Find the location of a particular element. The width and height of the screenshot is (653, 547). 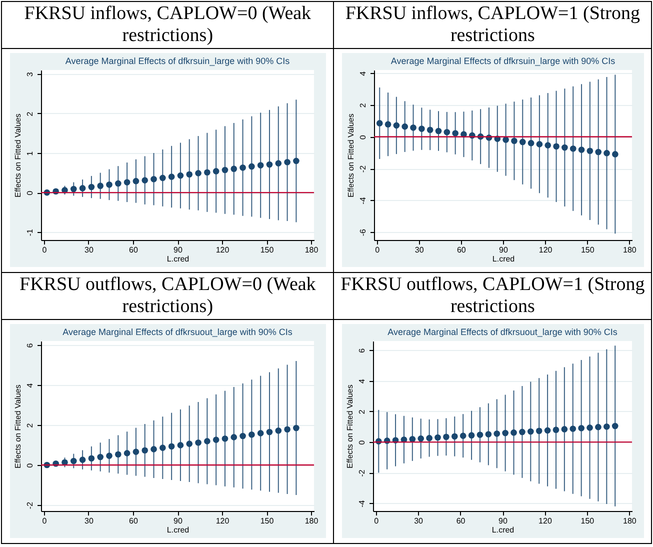

chart-title: FKRSU outflows, CAPLOW=0 (Weak restrictions) is located at coordinates (168, 296).